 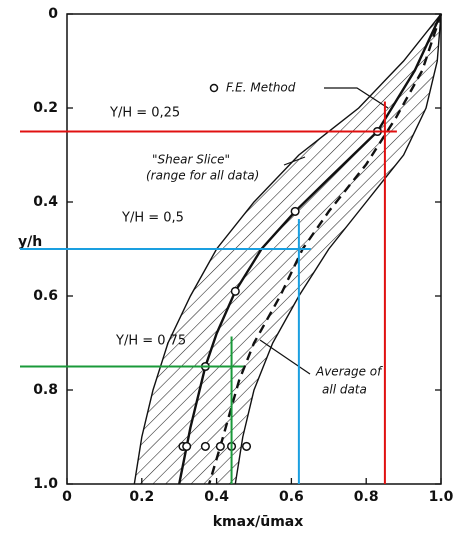 I want to click on annotation: all data, so click(x=344, y=390).